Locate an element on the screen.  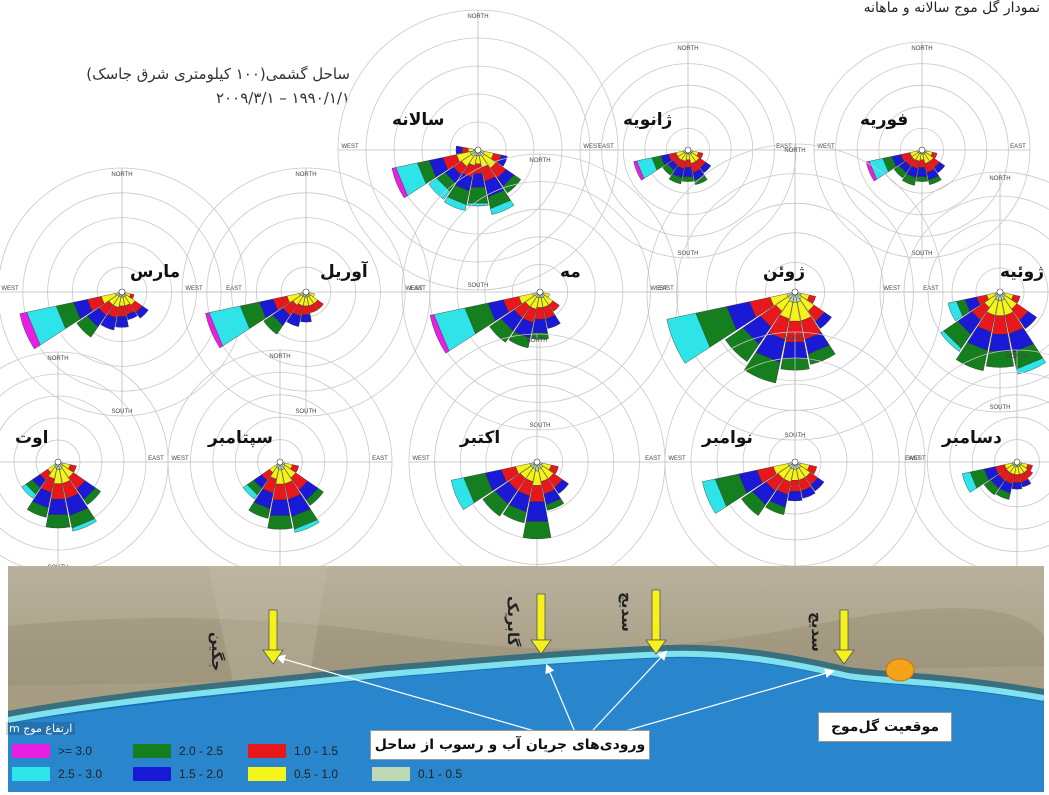
rose-title-november: نوامبر is located at coordinates (727, 438).